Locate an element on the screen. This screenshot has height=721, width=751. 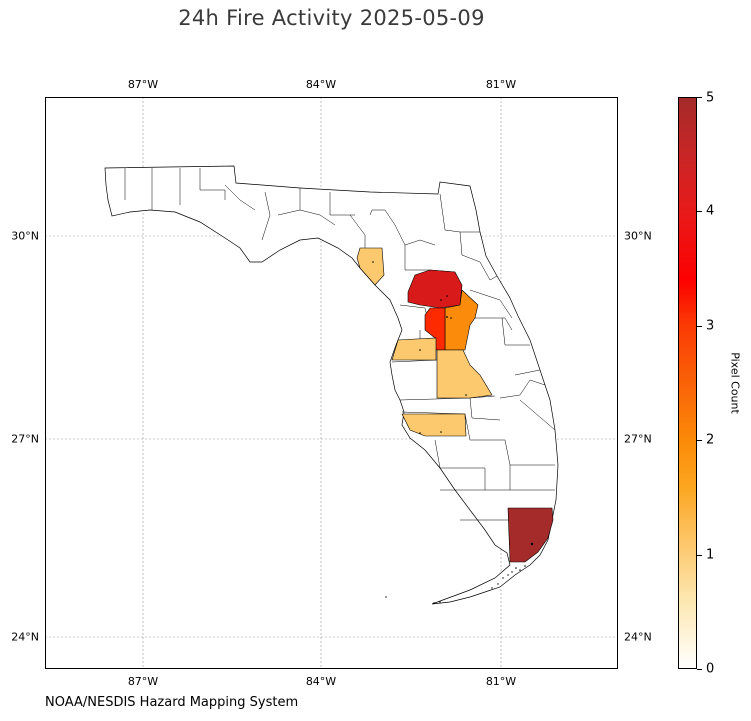
colorbar-tick-5: 5 is located at coordinates (710, 98).